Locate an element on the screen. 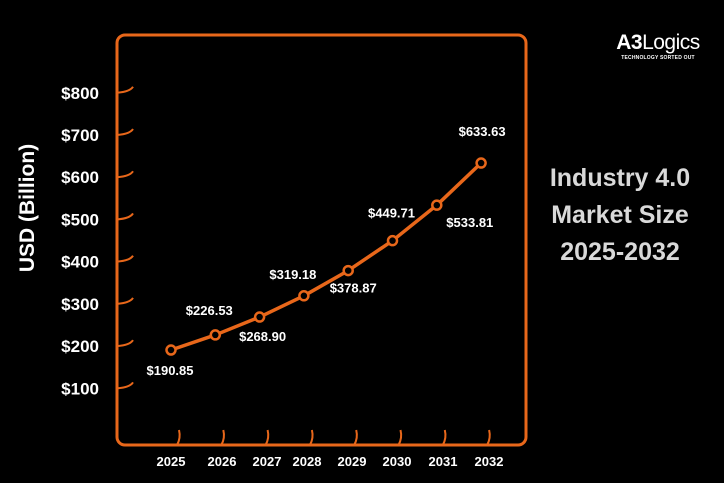 Image resolution: width=724 pixels, height=483 pixels. chart-side-title: Industry 4.0 Market Size 2025-2032 is located at coordinates (620, 215).